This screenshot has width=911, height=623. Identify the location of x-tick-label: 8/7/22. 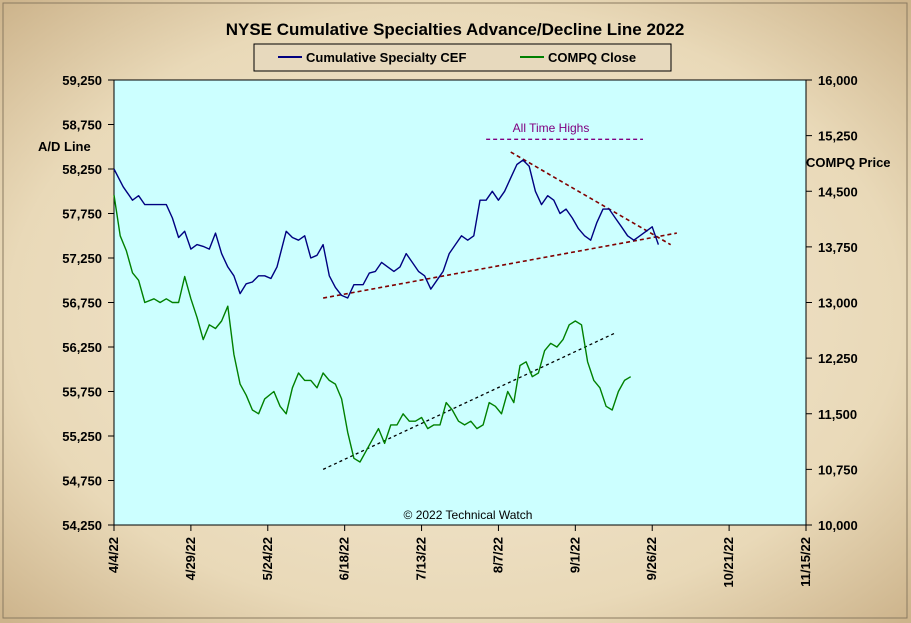
(497, 555).